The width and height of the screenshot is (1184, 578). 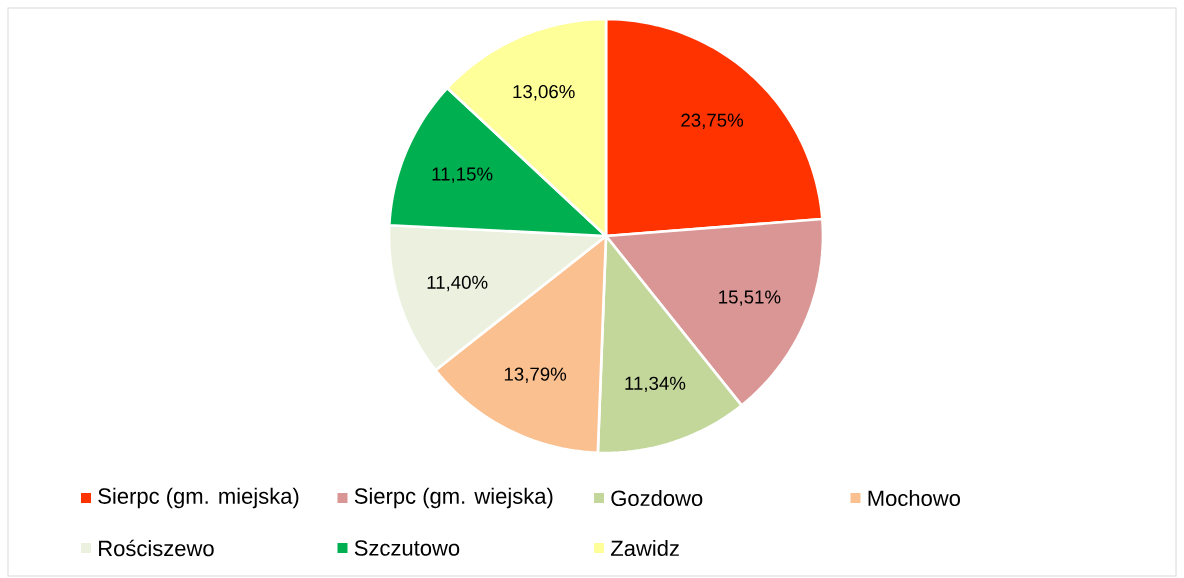 What do you see at coordinates (655, 384) in the screenshot?
I see `data-label: 11,34%` at bounding box center [655, 384].